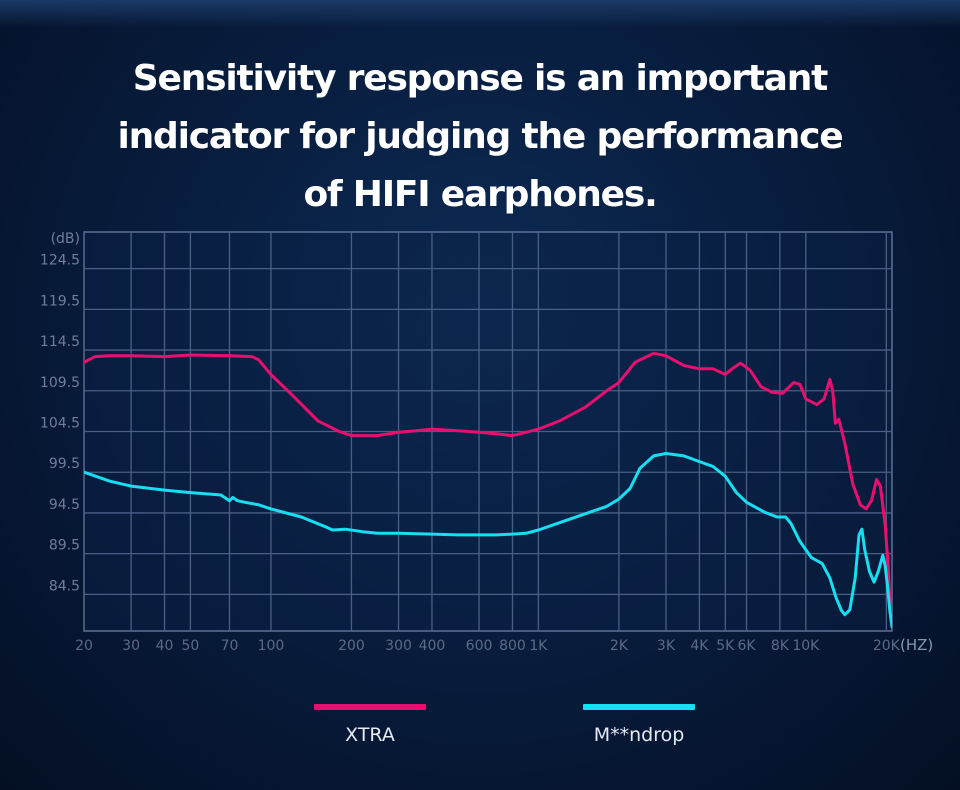 Image resolution: width=960 pixels, height=790 pixels. I want to click on x-tick-label: 70, so click(230, 646).